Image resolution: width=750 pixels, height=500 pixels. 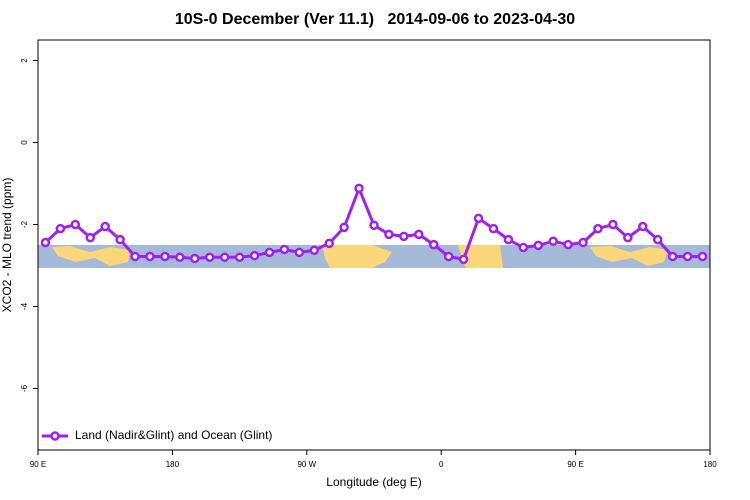 What do you see at coordinates (7, 245) in the screenshot?
I see `y-axis-label: XCO2 - MLO trend (ppm)` at bounding box center [7, 245].